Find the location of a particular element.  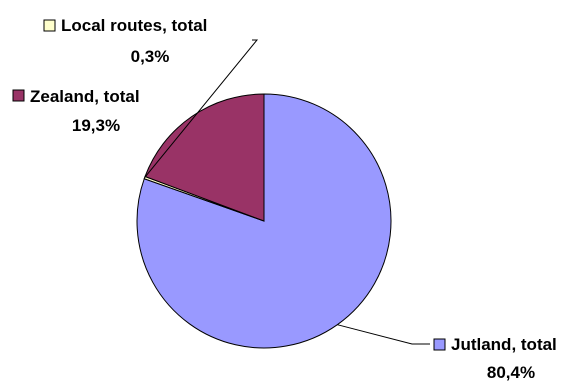

slice-label-jutland: Jutland, total is located at coordinates (504, 344).